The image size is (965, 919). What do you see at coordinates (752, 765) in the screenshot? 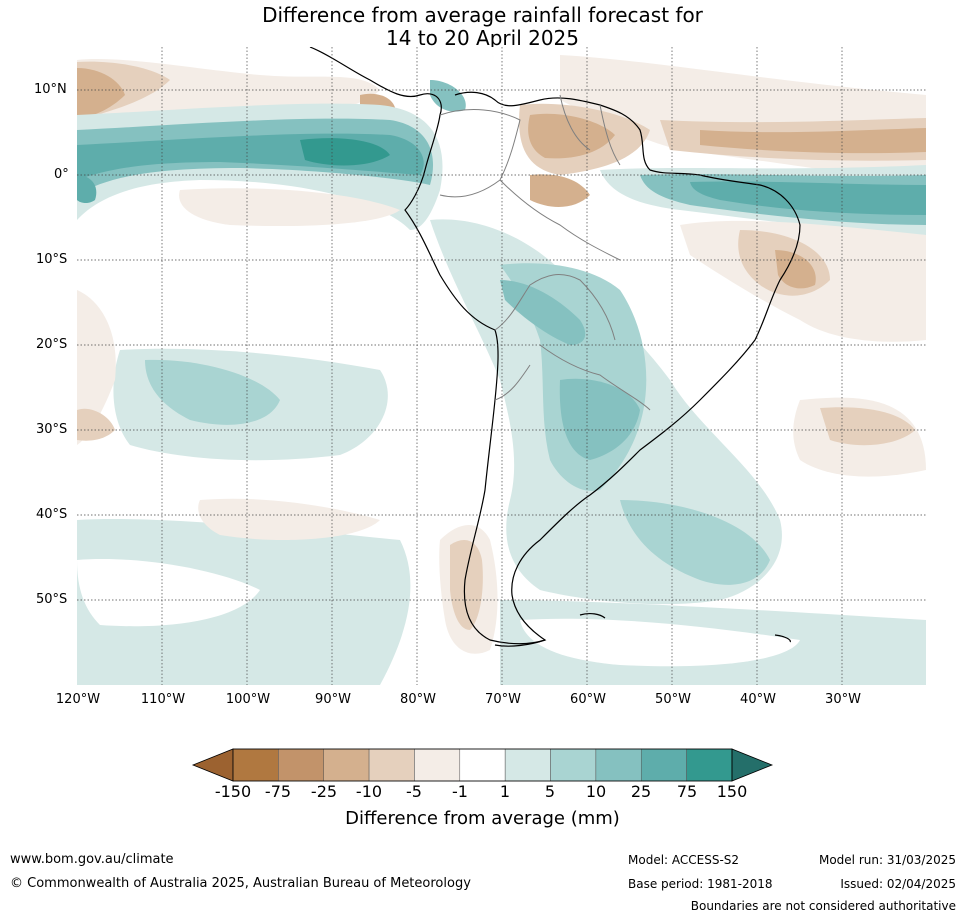
I see `colorbar-extend-high` at bounding box center [752, 765].